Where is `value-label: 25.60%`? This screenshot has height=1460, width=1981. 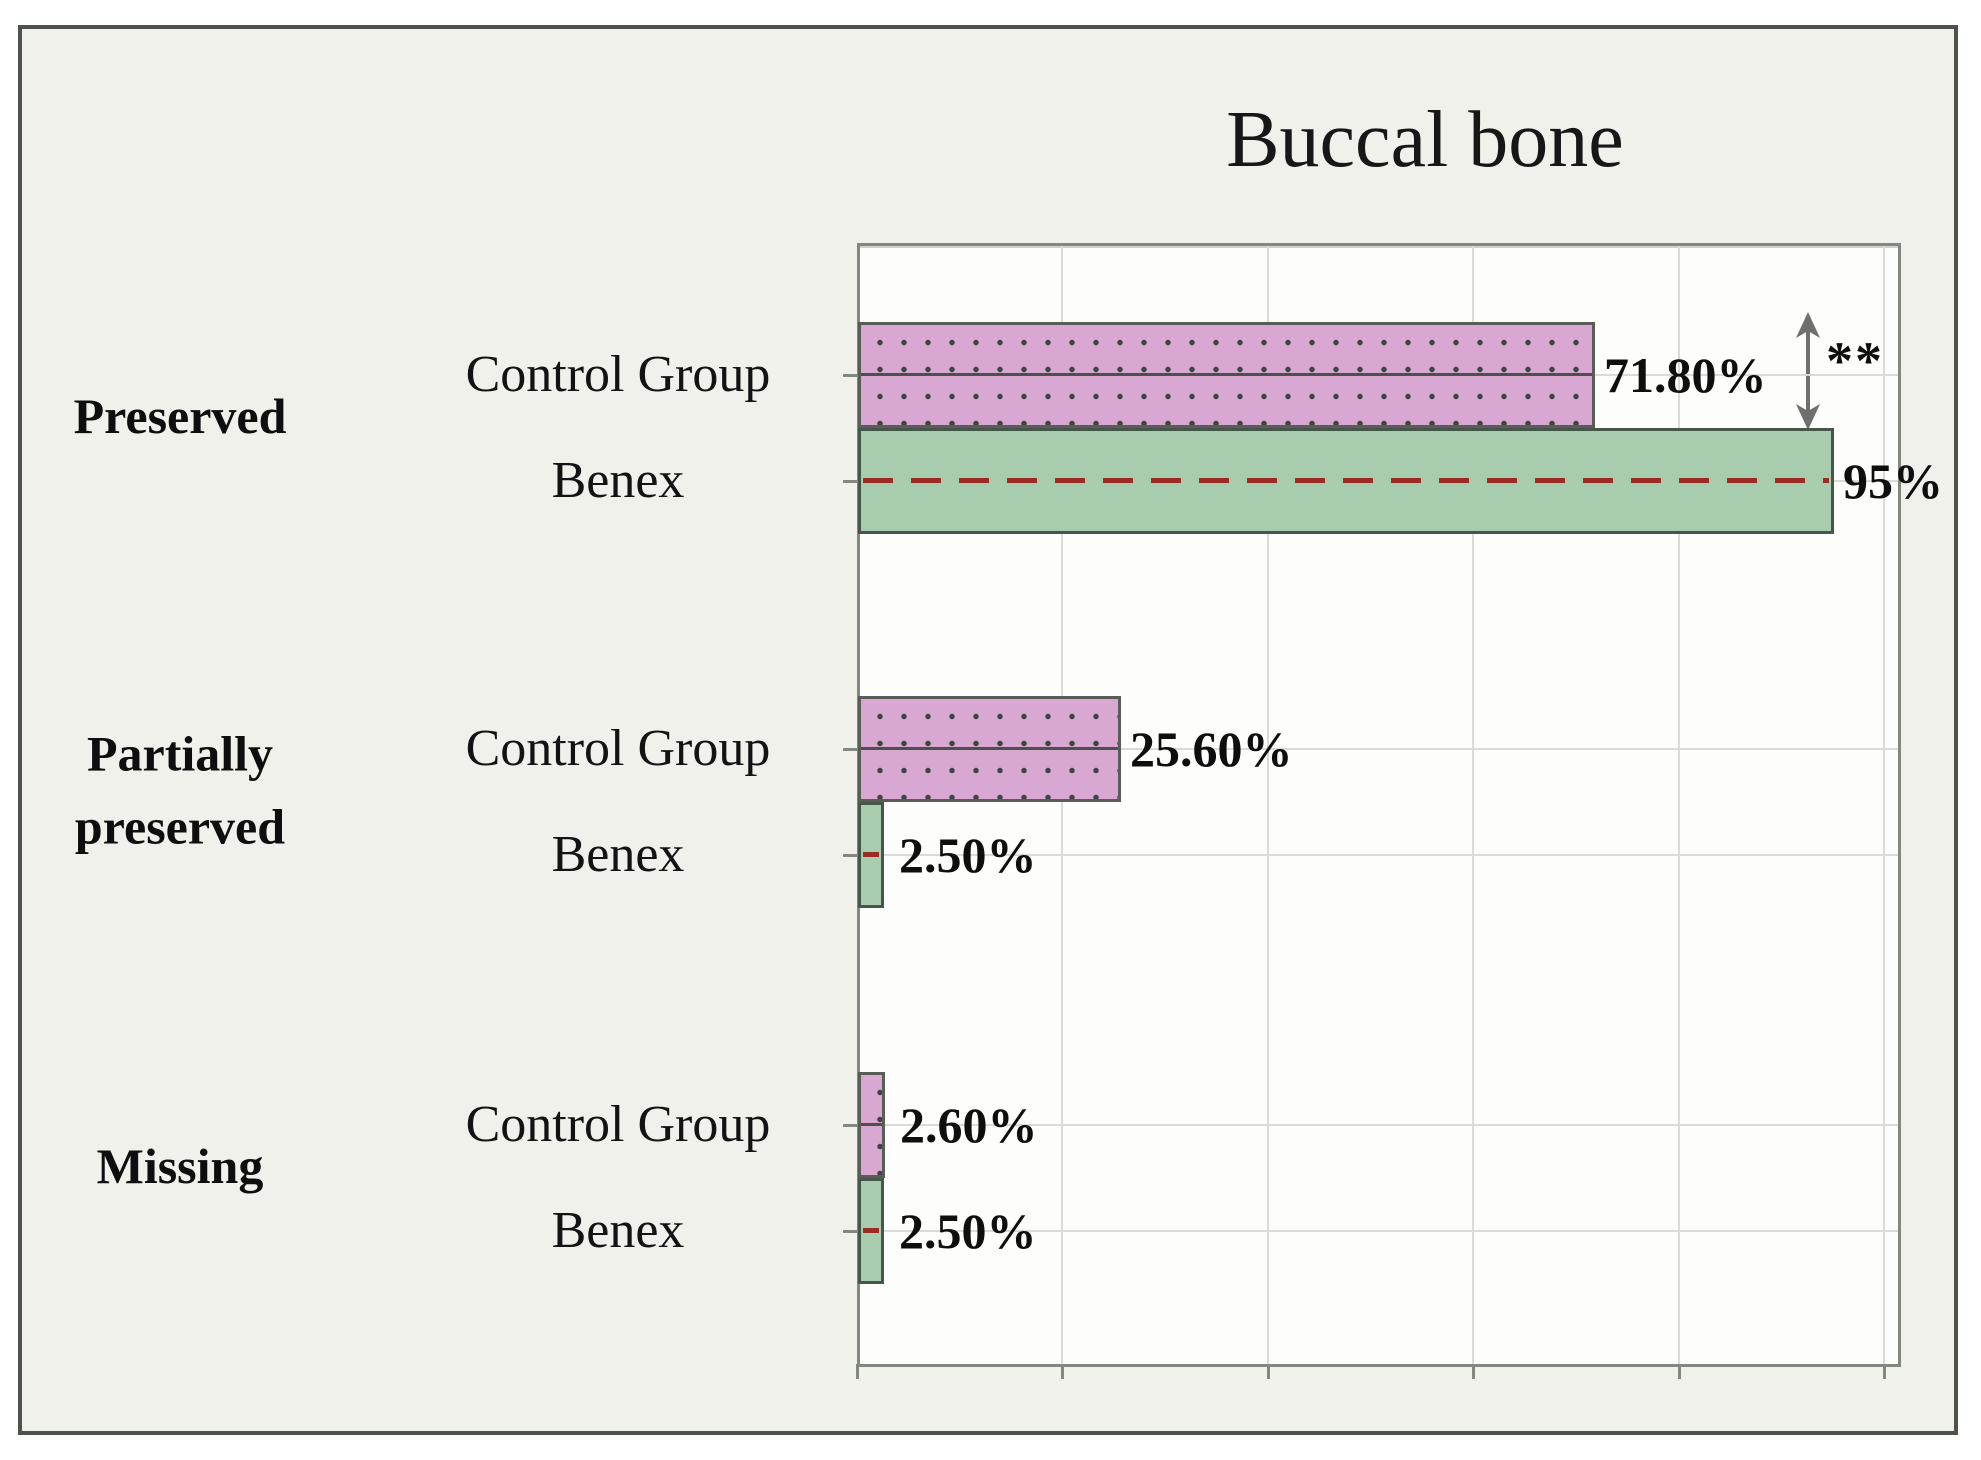
value-label: 25.60% is located at coordinates (1211, 749).